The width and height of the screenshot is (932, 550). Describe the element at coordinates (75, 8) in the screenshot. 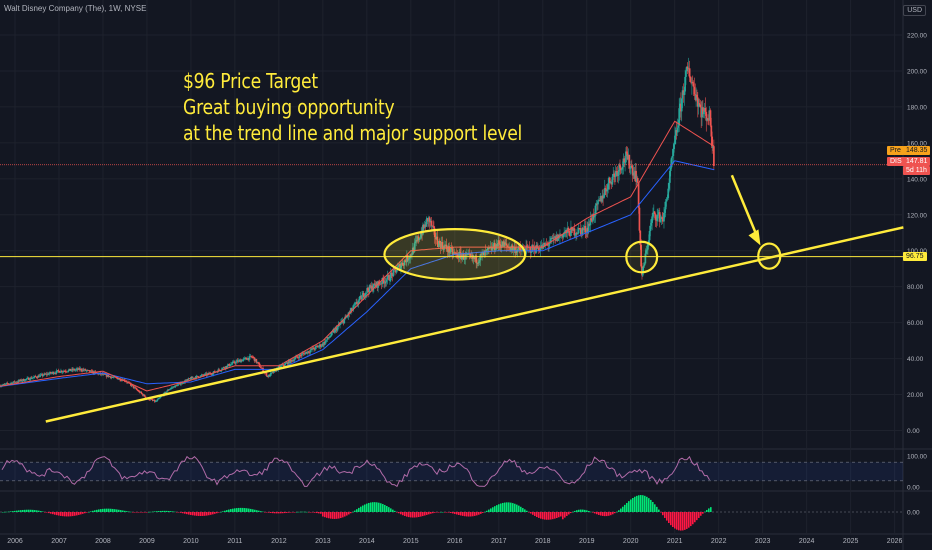

I see `symbol-title: Walt Disney Company (The), 1W, NYSE` at that location.